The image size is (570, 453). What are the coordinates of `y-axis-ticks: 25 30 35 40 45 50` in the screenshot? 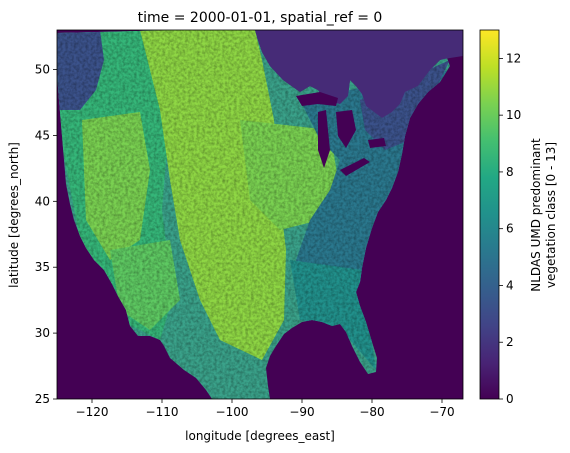 It's located at (46, 234).